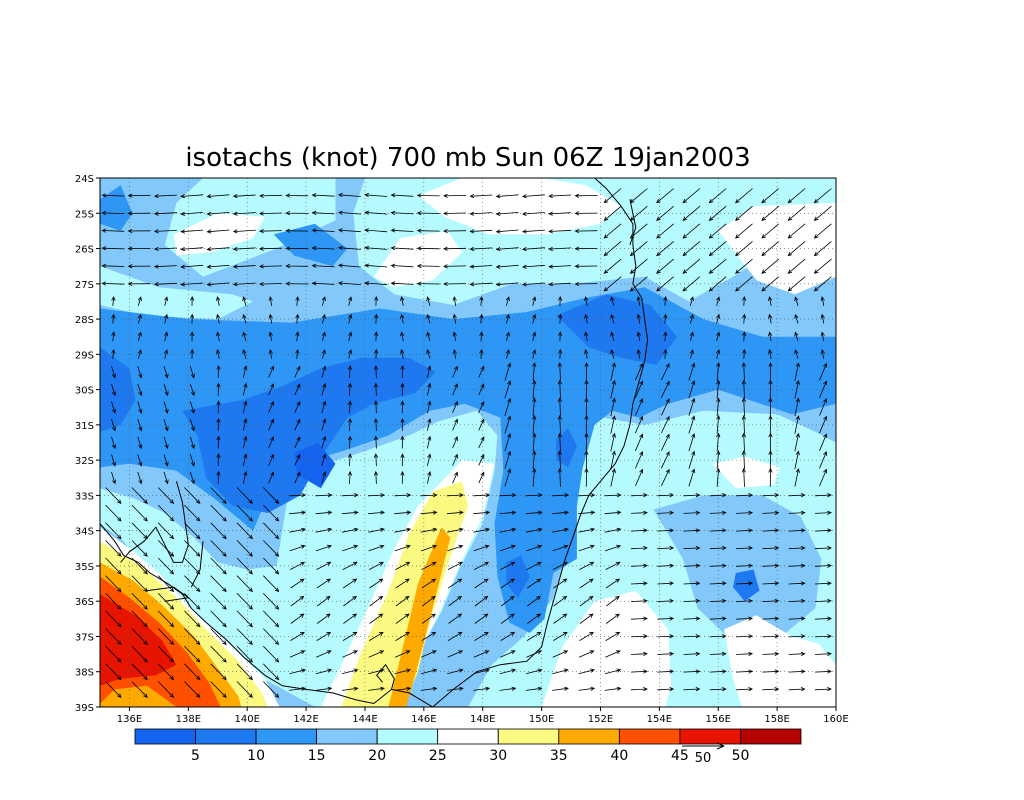 The height and width of the screenshot is (800, 1024). Describe the element at coordinates (777, 248) in the screenshot. I see `isotach-band-30kt` at that location.